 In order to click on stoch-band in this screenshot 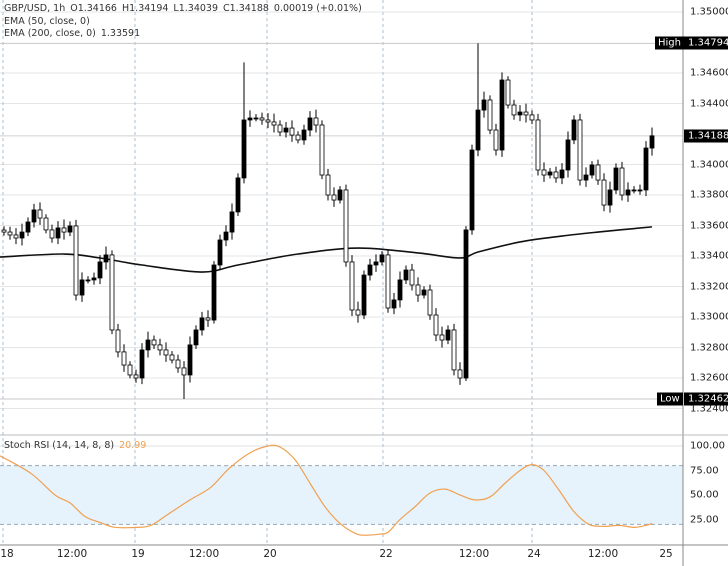, I will do `click(341, 495)`.